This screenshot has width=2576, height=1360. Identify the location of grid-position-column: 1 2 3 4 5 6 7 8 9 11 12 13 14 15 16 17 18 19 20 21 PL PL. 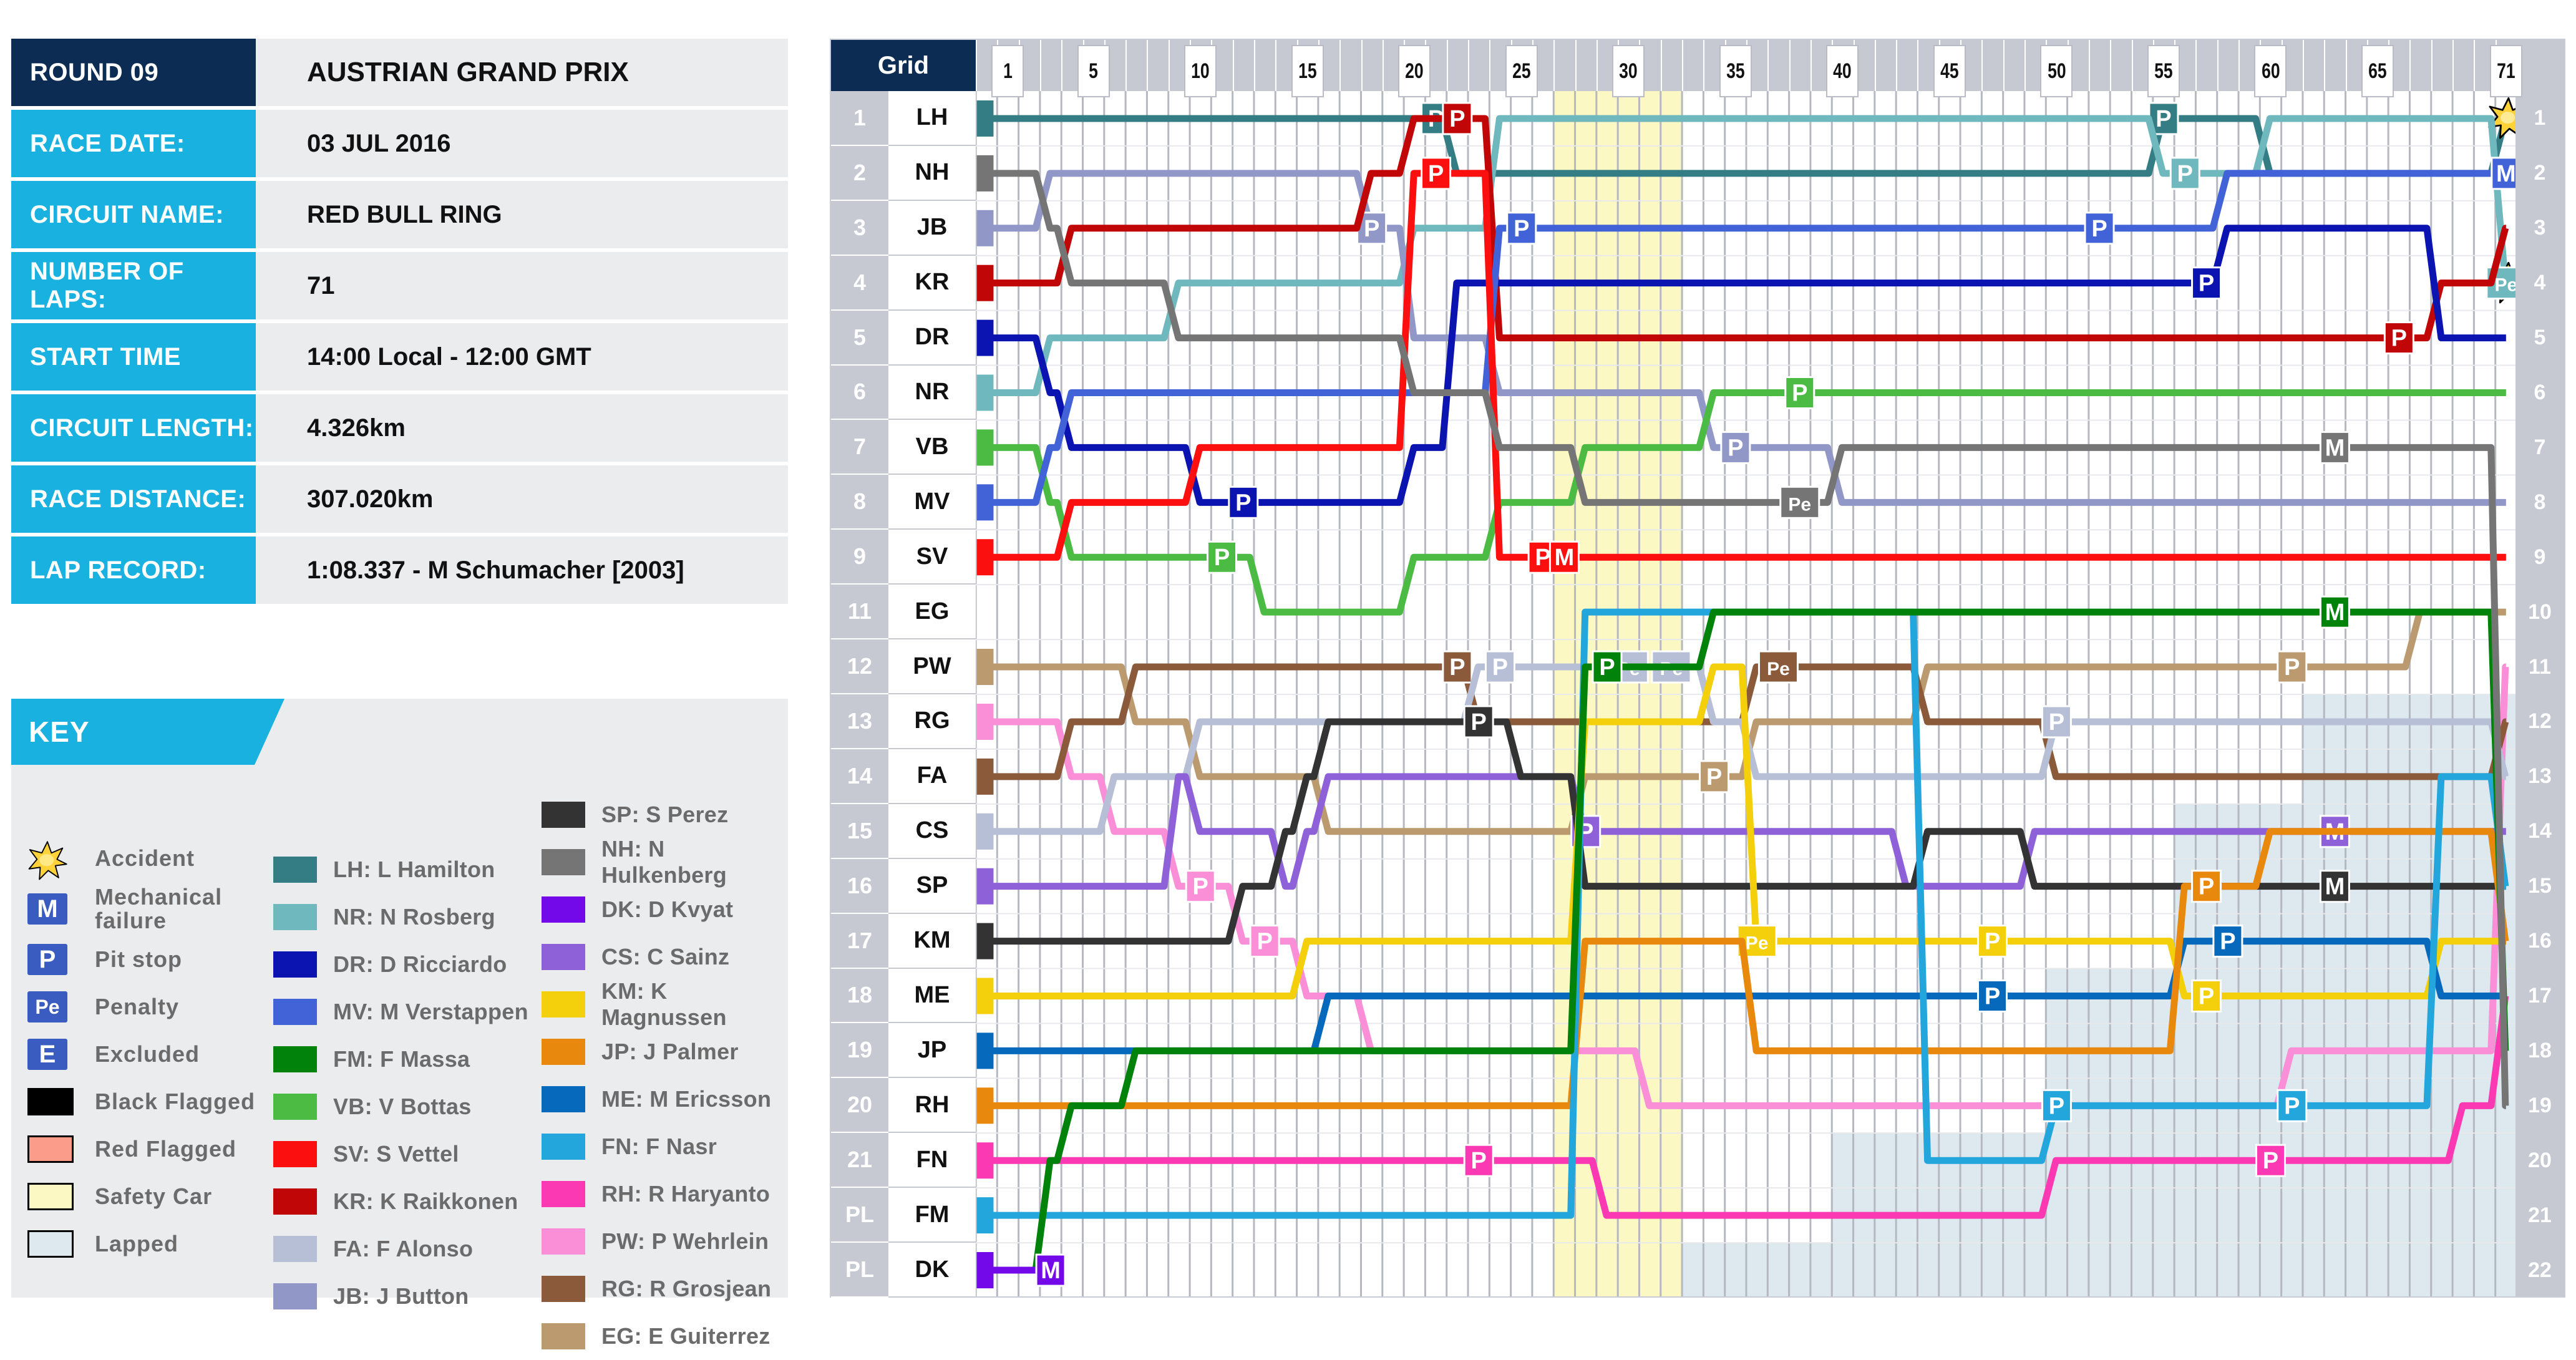
(860, 695).